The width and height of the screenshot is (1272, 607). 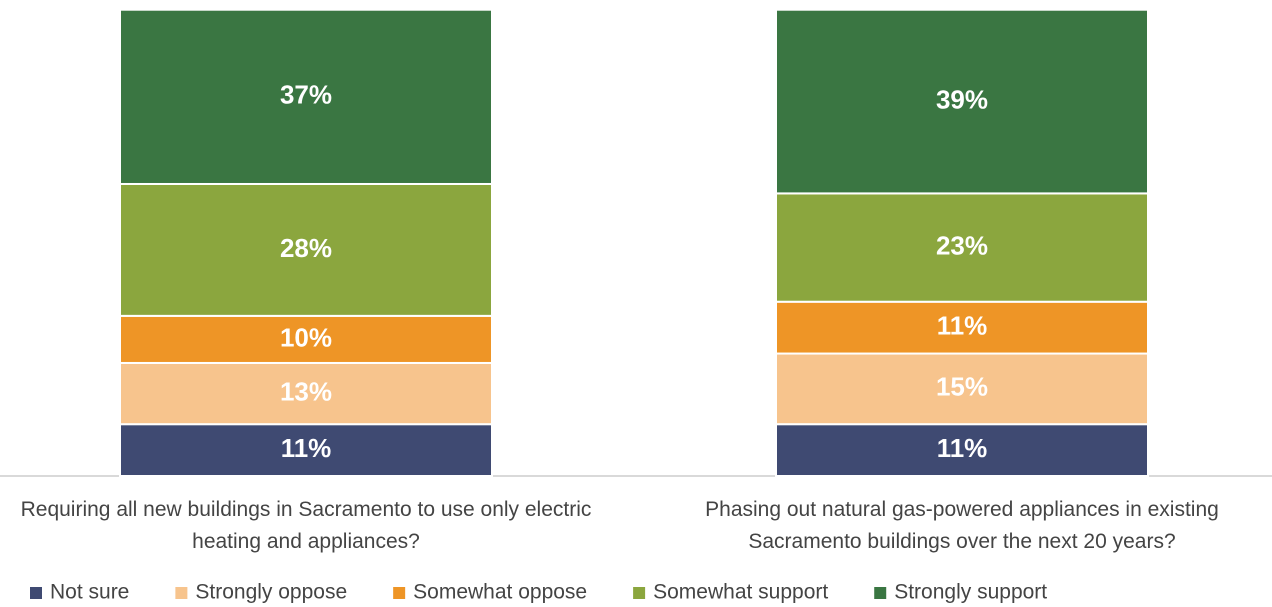 I want to click on data-label: 28%, so click(x=306, y=248).